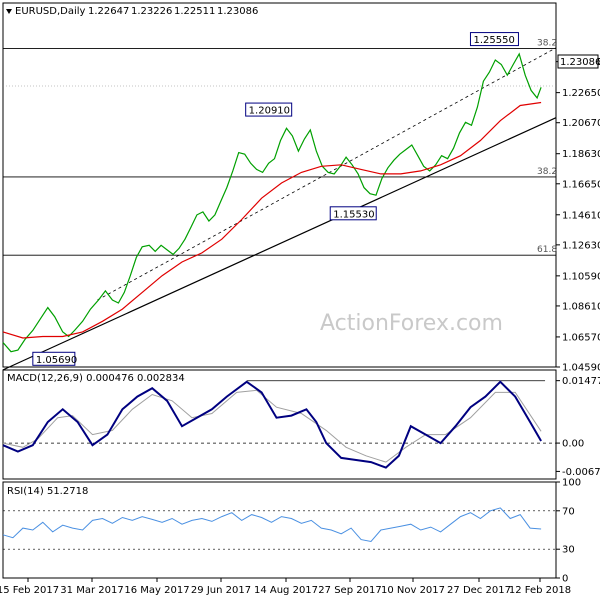 The height and width of the screenshot is (600, 600). Describe the element at coordinates (96, 378) in the screenshot. I see `macd-title: MACD(12,26,9) 0.000476 0.002834` at that location.